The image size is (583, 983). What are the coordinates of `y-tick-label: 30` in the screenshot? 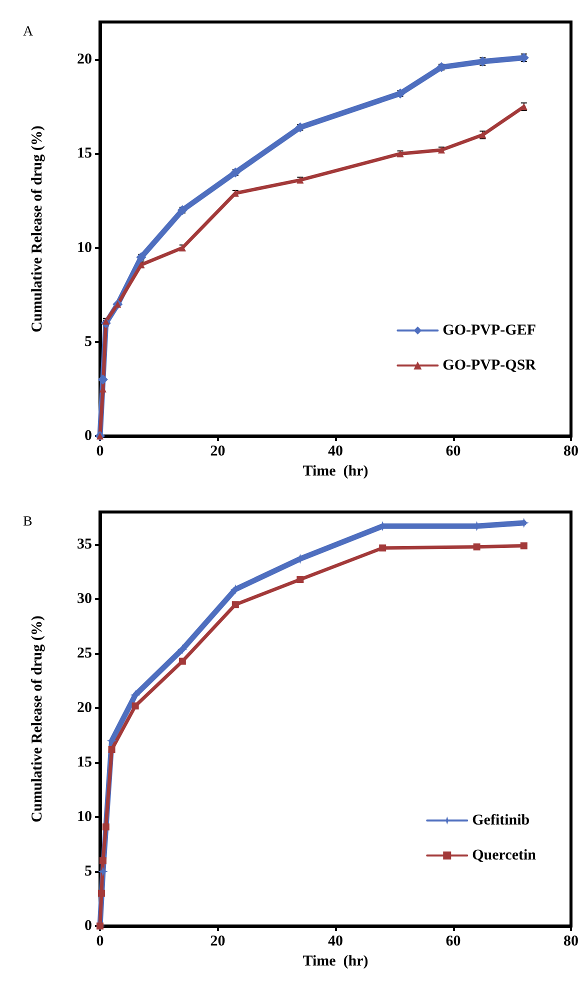 It's located at (84, 599).